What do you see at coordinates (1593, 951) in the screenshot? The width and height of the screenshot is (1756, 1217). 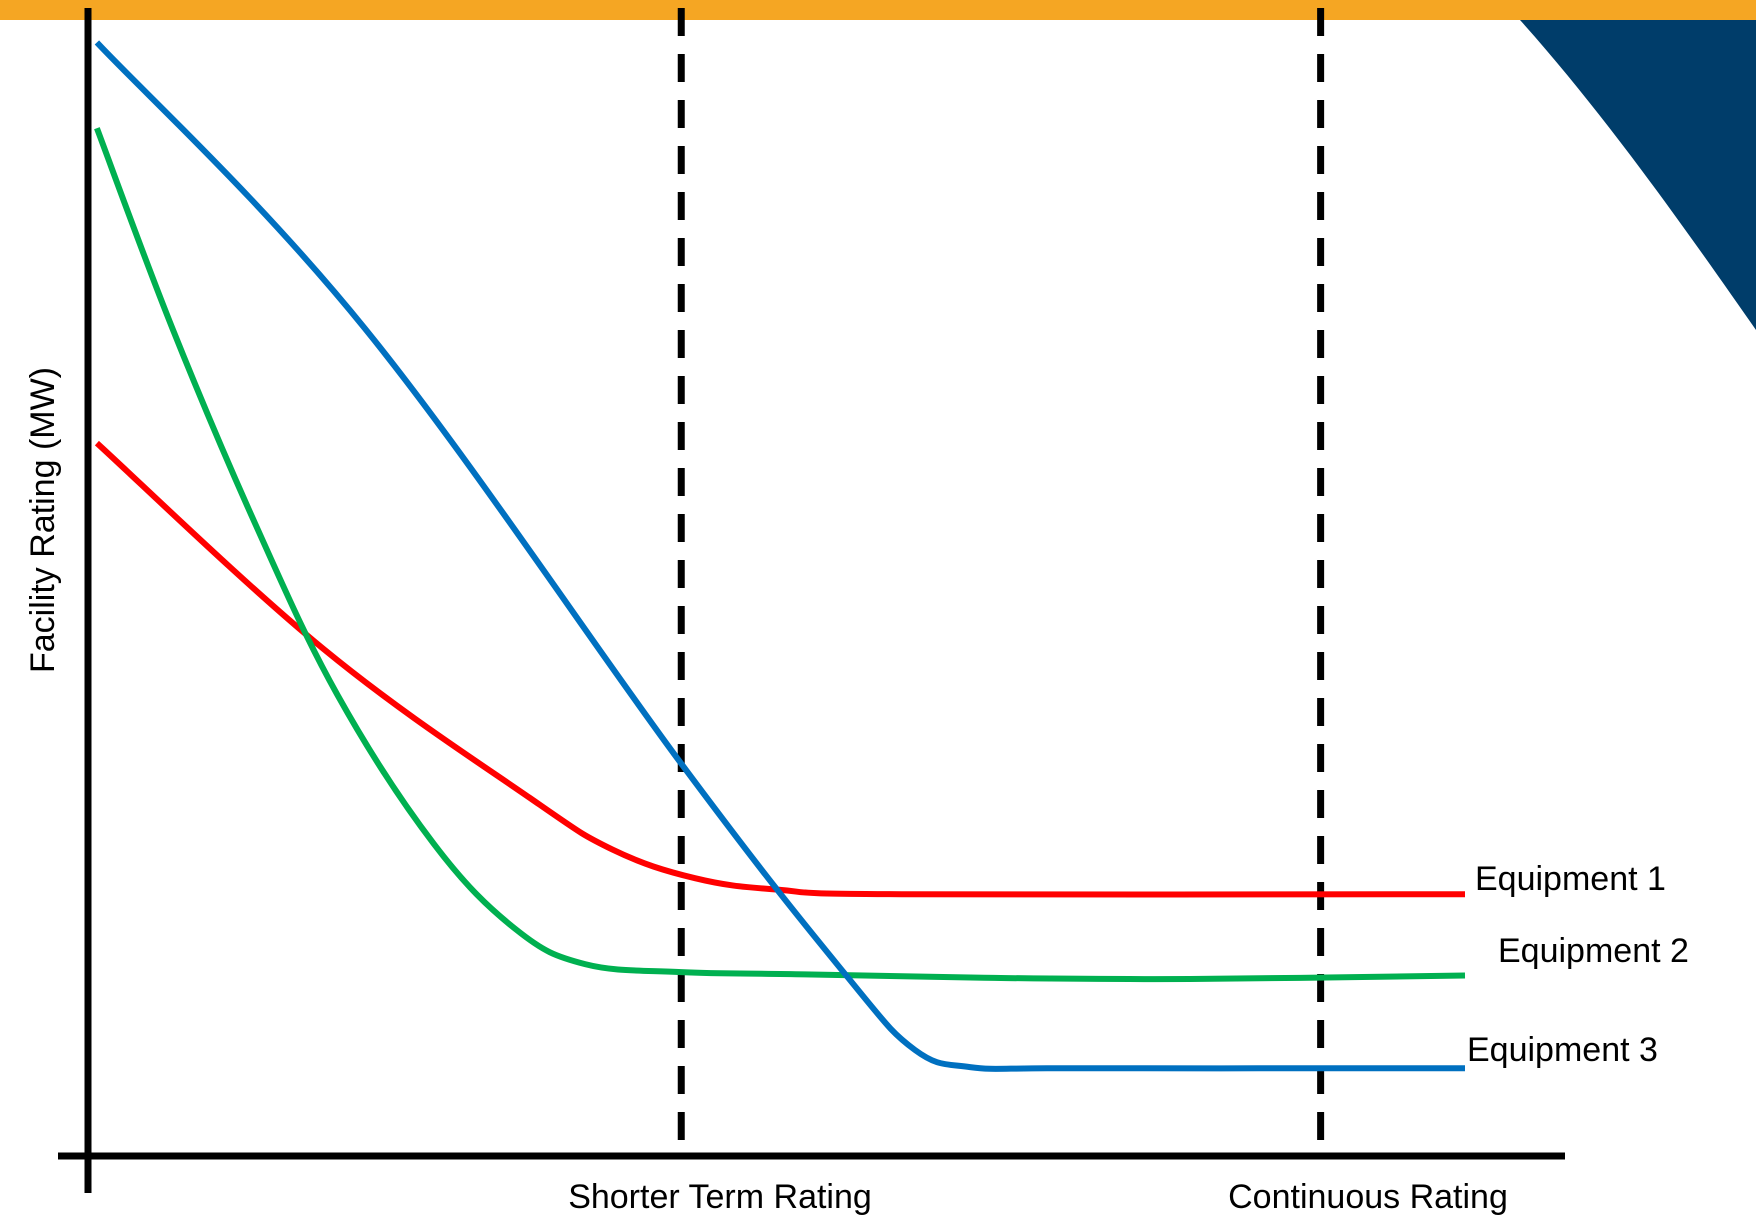 I see `series-label-equipment-2: Equipment 2` at bounding box center [1593, 951].